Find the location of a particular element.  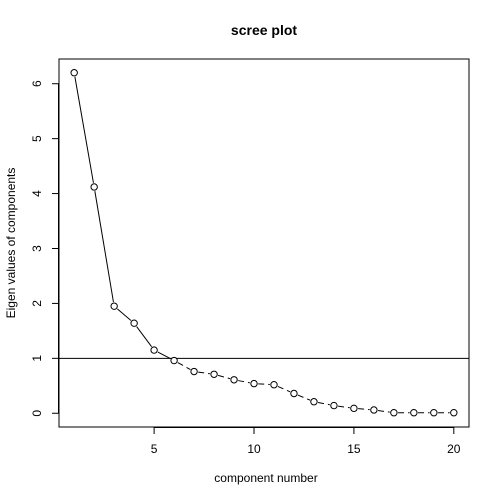

x-tick-label: 10 is located at coordinates (254, 449).